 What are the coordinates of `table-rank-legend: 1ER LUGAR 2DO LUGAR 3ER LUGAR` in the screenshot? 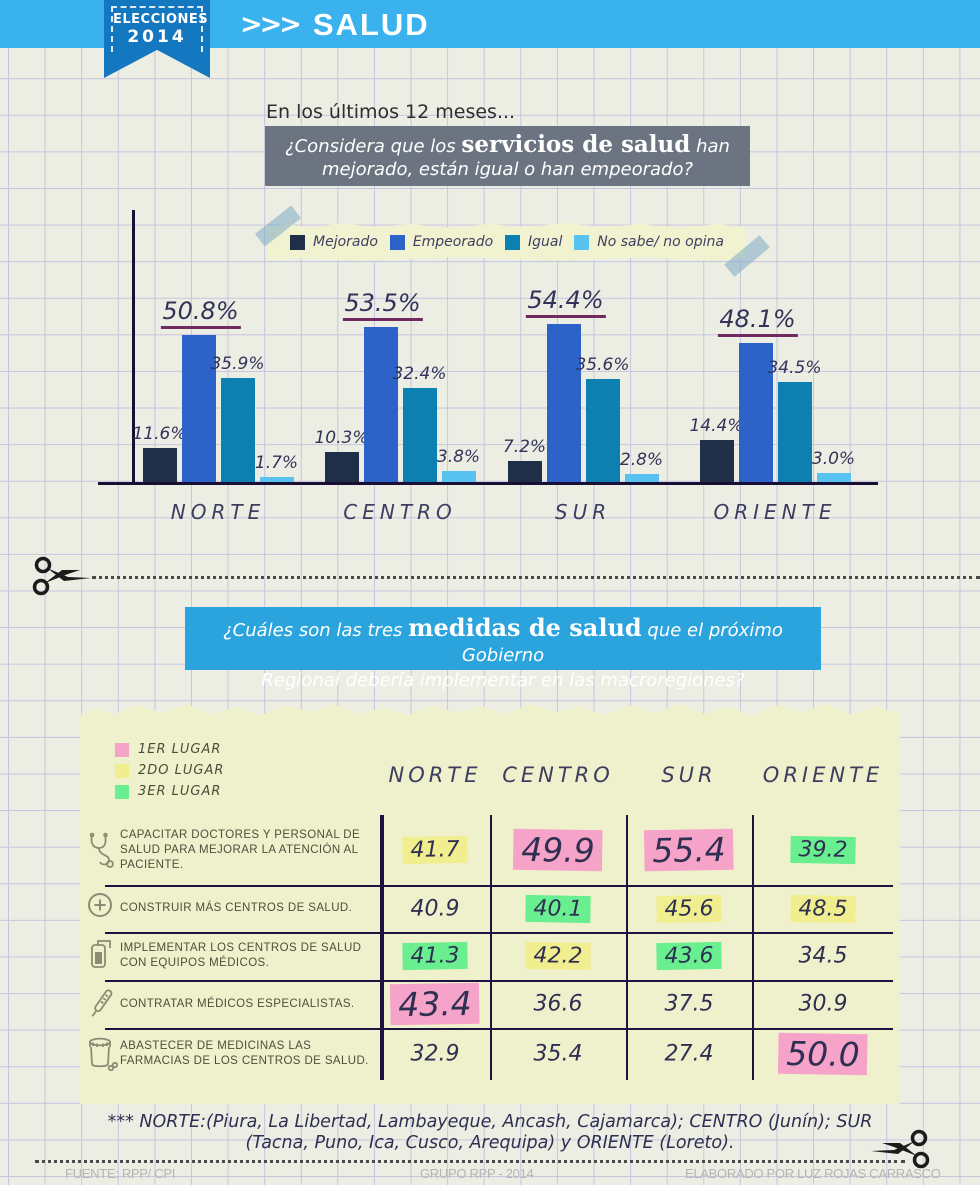 It's located at (169, 773).